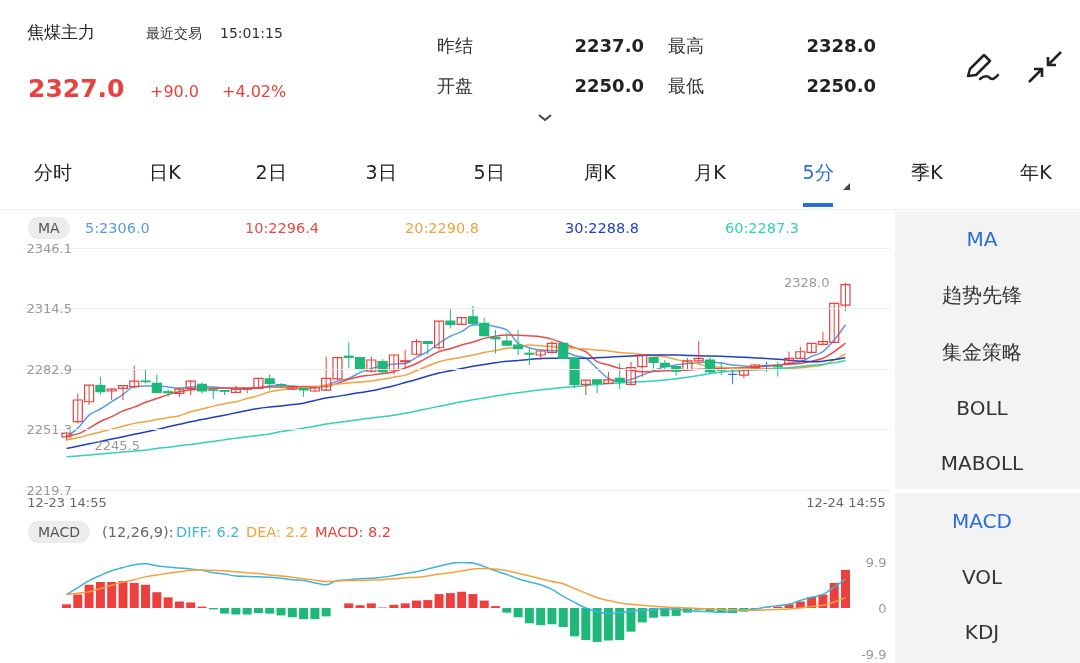 This screenshot has width=1080, height=663. I want to click on text: 20:2290.8, so click(442, 228).